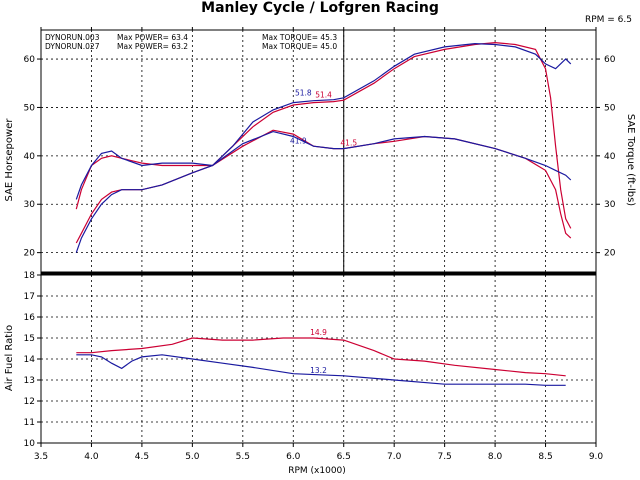 The height and width of the screenshot is (480, 640). What do you see at coordinates (29, 381) in the screenshot?
I see `y-tick-label: 13` at bounding box center [29, 381].